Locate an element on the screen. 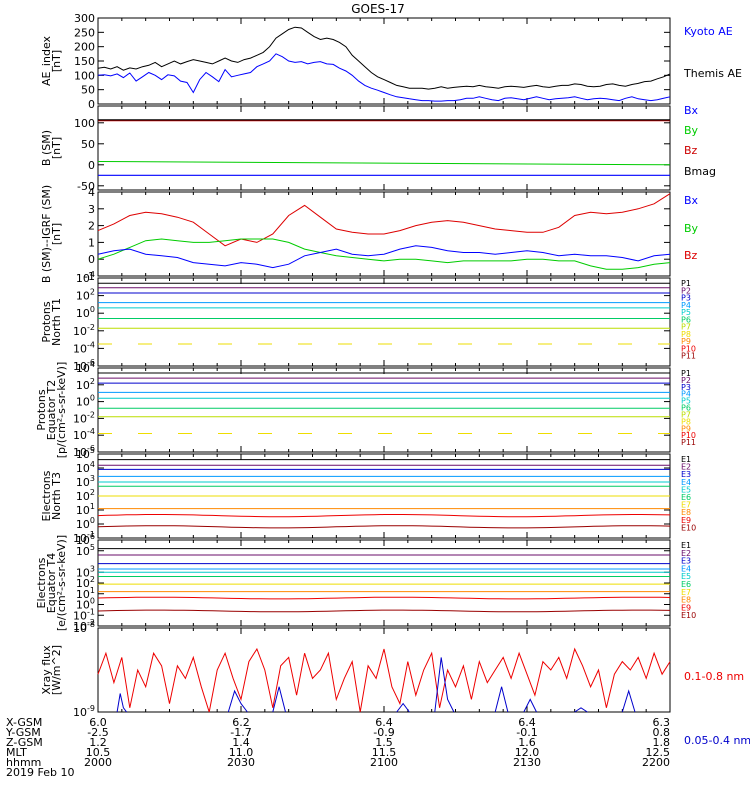 The height and width of the screenshot is (800, 750). footer-value: 1.5 is located at coordinates (384, 742).